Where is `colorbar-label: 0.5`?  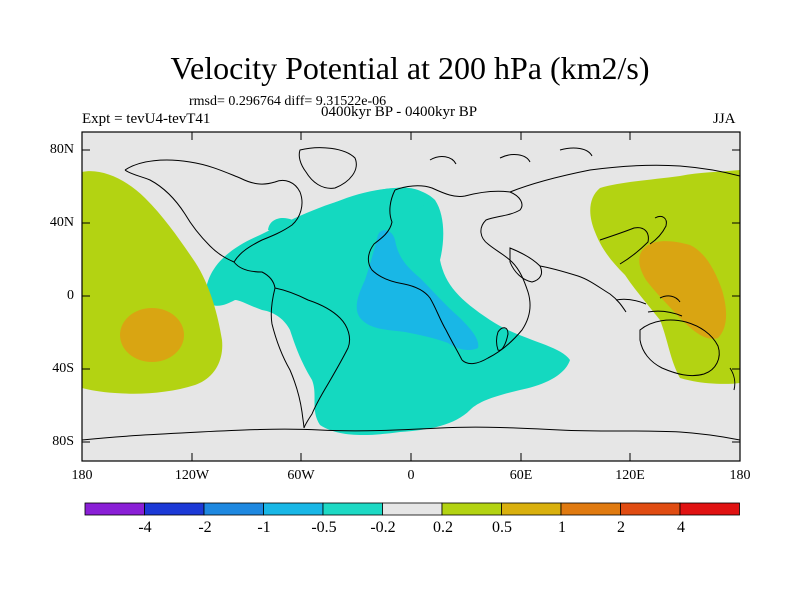 colorbar-label: 0.5 is located at coordinates (502, 527).